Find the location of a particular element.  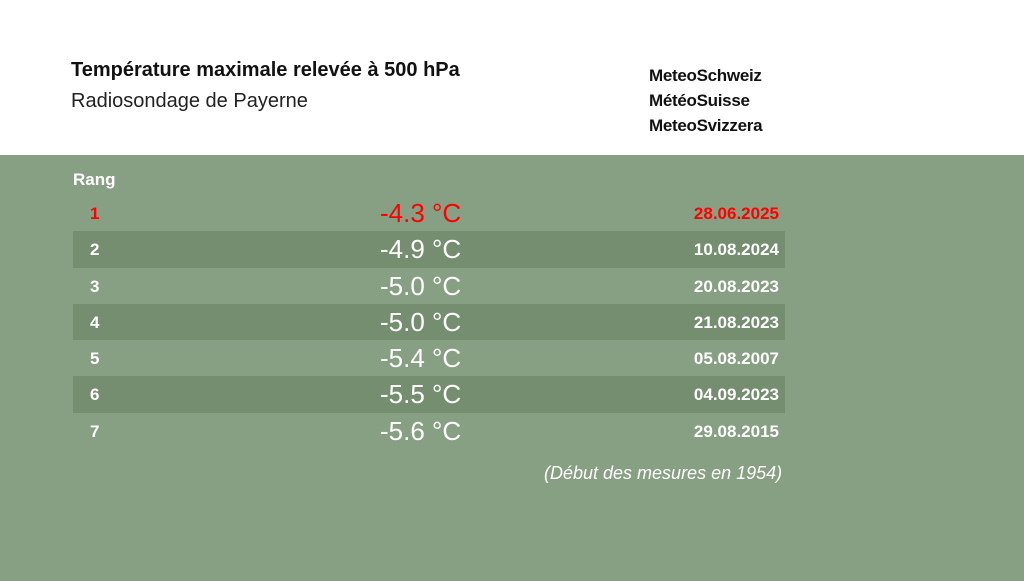

page-title: Température maximale relevée à 500 hPa is located at coordinates (265, 70).